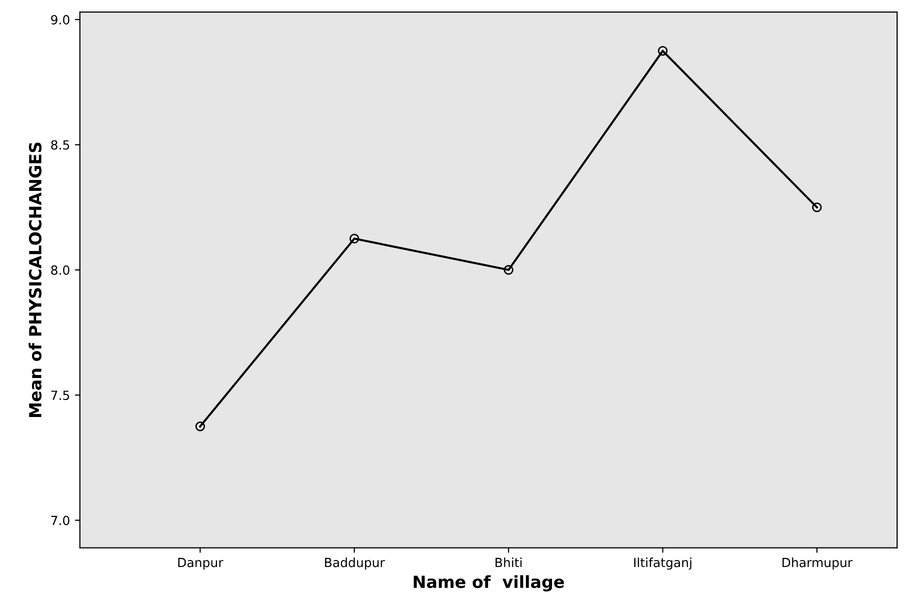  What do you see at coordinates (60, 145) in the screenshot?
I see `y-tick-label: 8.5` at bounding box center [60, 145].